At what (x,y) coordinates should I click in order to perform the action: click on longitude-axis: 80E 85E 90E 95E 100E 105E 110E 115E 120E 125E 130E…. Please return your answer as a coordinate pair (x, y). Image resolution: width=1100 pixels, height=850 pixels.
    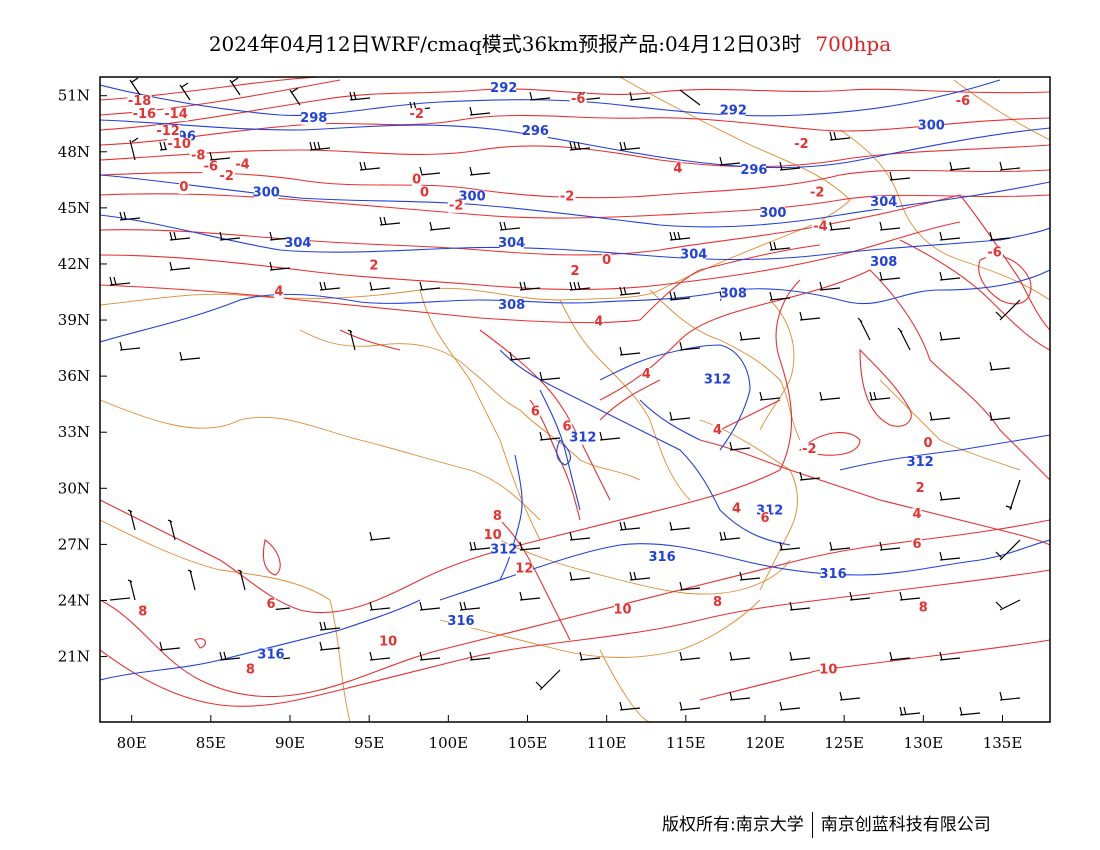
    Looking at the image, I should click on (569, 733).